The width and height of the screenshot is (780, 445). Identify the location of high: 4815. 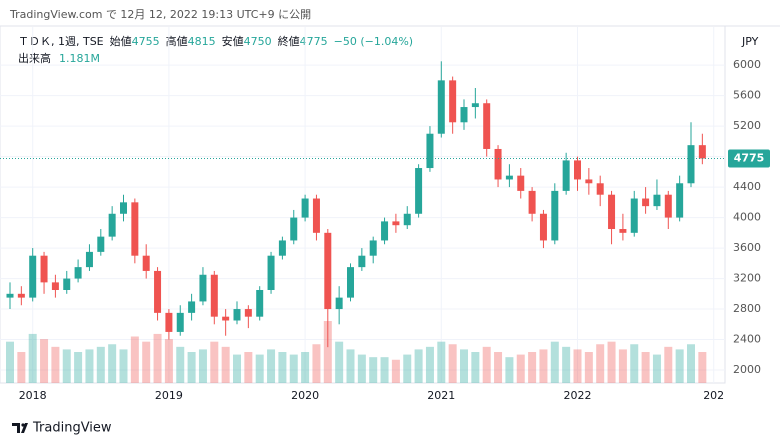
(202, 41).